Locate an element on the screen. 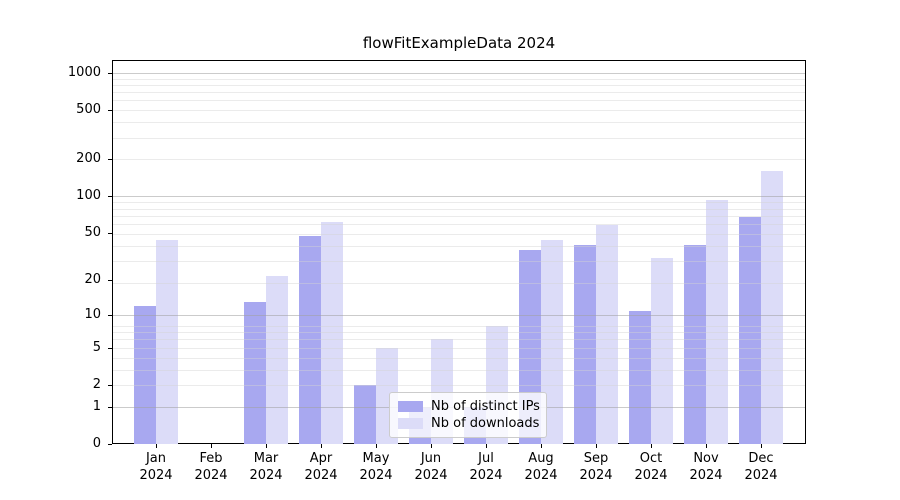 The height and width of the screenshot is (500, 900). legend-swatch-distinct-ips is located at coordinates (410, 406).